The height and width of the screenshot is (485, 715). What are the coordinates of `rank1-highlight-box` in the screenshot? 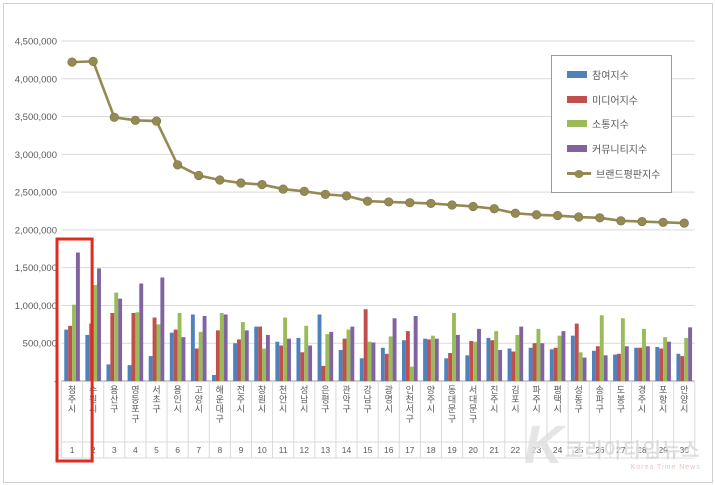 It's located at (74, 350).